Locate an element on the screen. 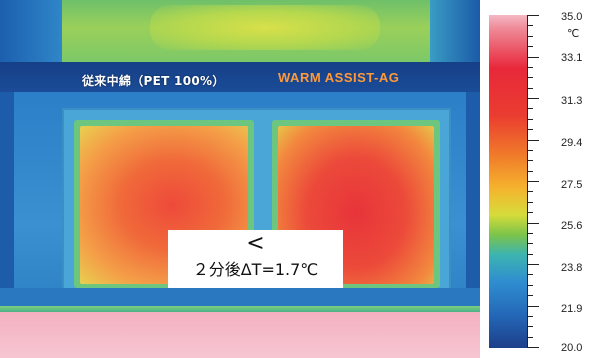 The width and height of the screenshot is (611, 358). scale-label: 31.3 is located at coordinates (572, 101).